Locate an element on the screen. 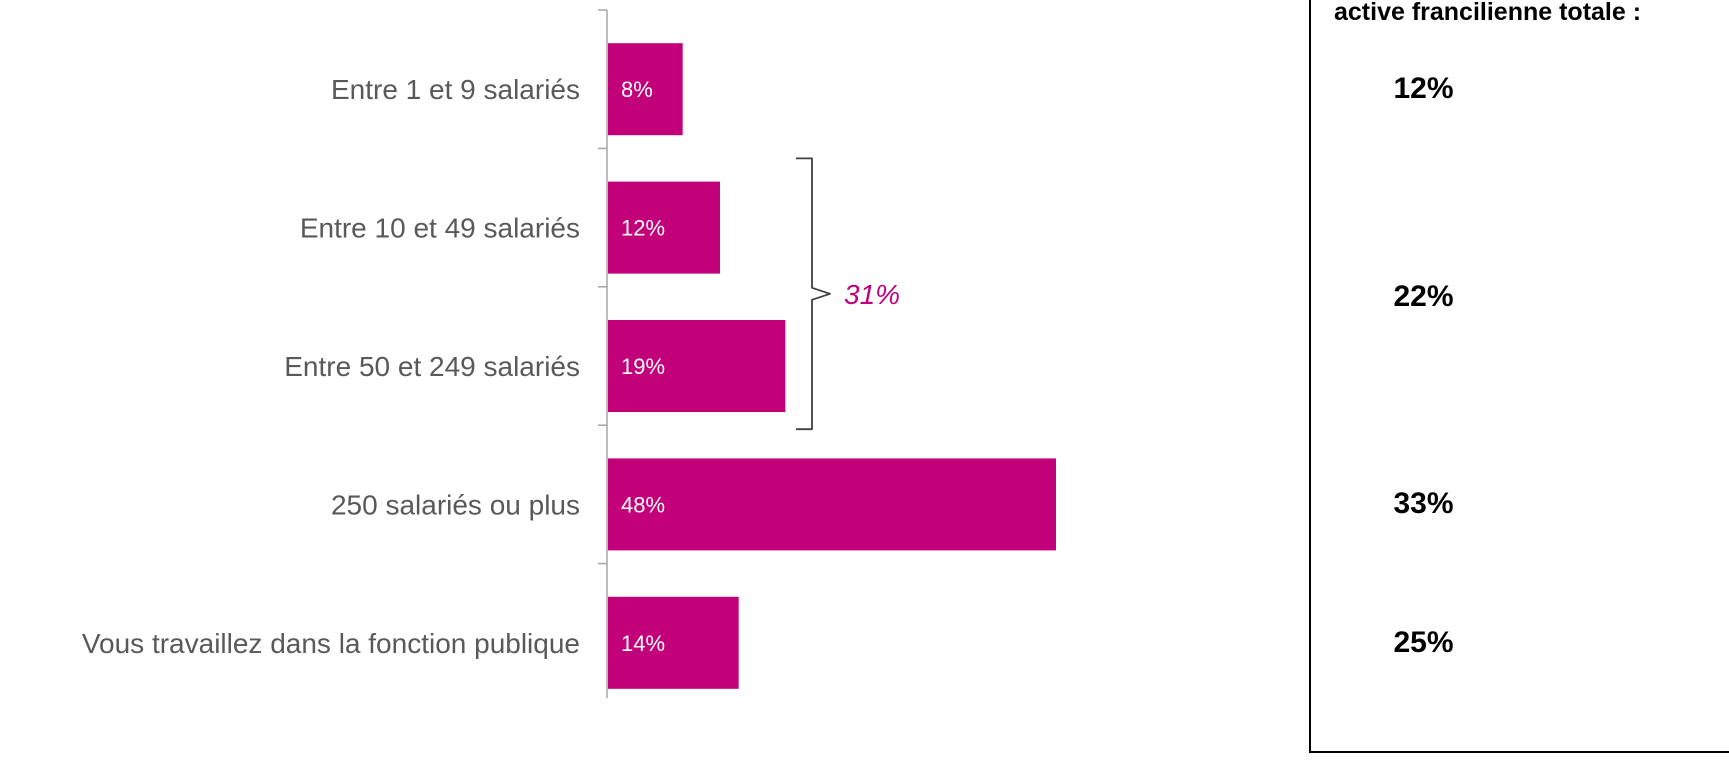 The image size is (1729, 771). bar-value-label: 12% is located at coordinates (643, 228).